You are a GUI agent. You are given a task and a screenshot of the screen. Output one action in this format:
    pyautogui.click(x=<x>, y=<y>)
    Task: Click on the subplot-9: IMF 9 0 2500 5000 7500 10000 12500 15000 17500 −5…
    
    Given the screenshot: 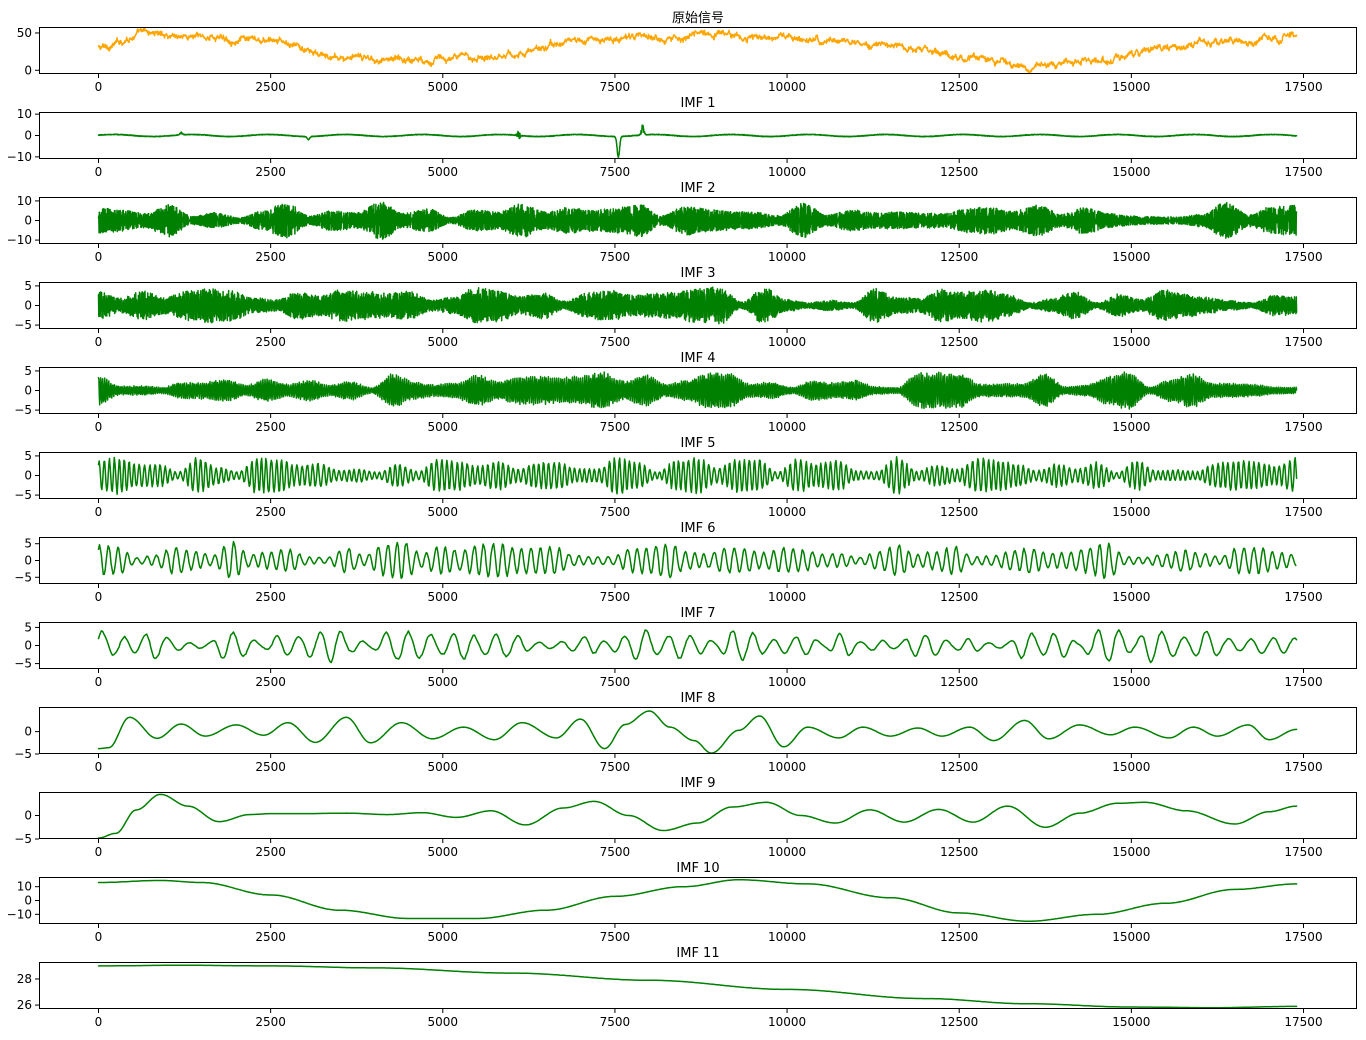 What is the action you would take?
    pyautogui.click(x=685, y=817)
    